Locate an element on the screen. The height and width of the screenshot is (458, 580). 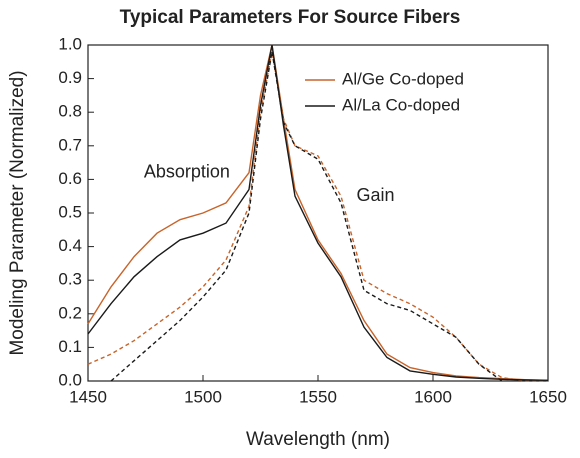
y-tick-label: 0.3 is located at coordinates (70, 279).